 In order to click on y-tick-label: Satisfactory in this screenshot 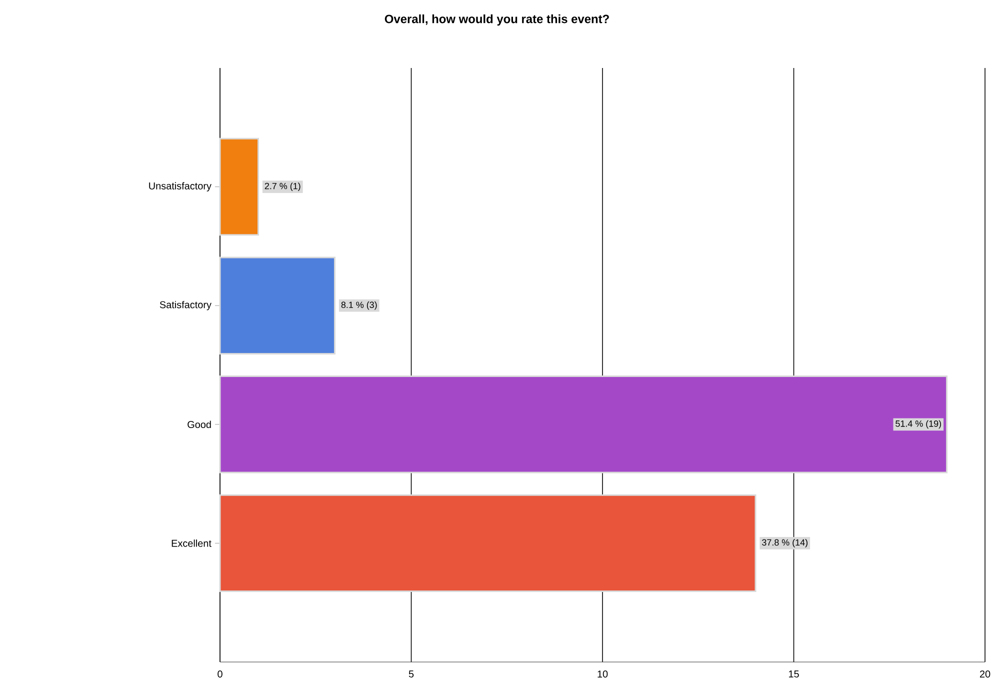, I will do `click(186, 305)`.